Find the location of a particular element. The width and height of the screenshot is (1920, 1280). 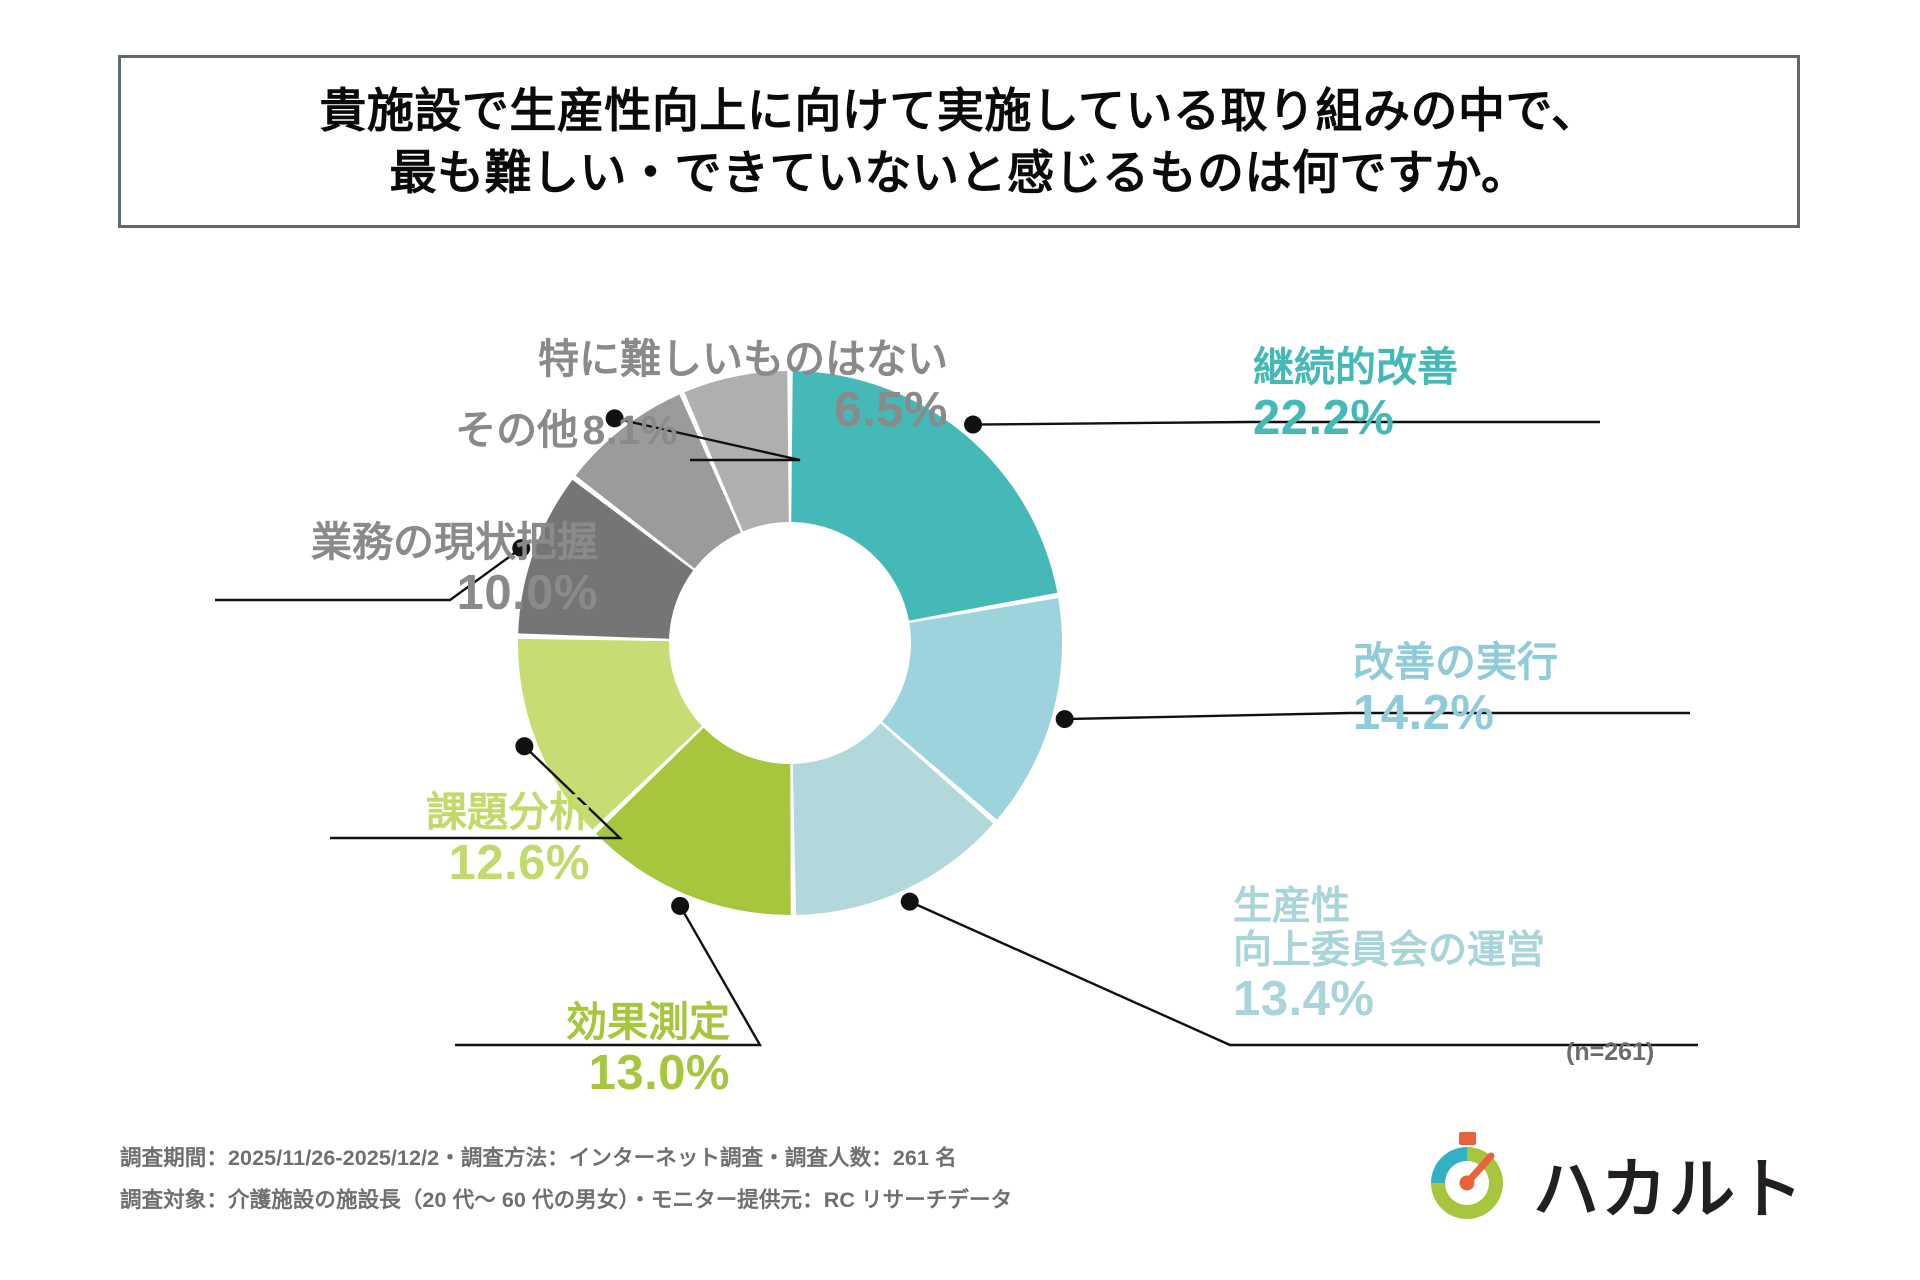

sample-size-note: (n=261) is located at coordinates (1610, 1052).